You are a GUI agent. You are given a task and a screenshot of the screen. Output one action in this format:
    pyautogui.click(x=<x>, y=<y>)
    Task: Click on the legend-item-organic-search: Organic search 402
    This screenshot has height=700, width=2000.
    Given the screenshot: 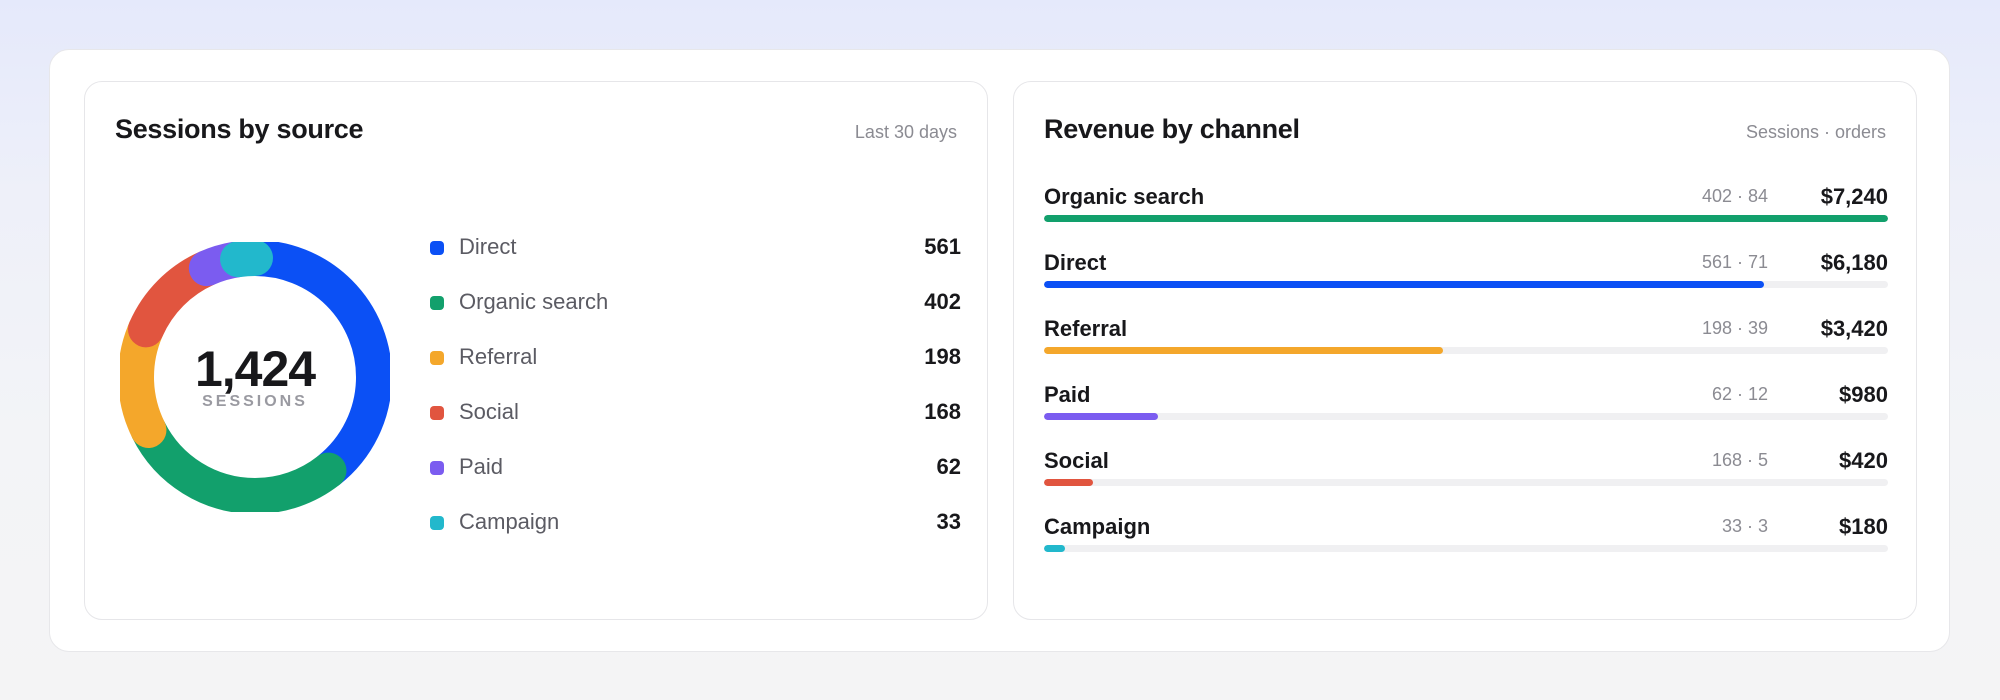 What is the action you would take?
    pyautogui.click(x=695, y=304)
    